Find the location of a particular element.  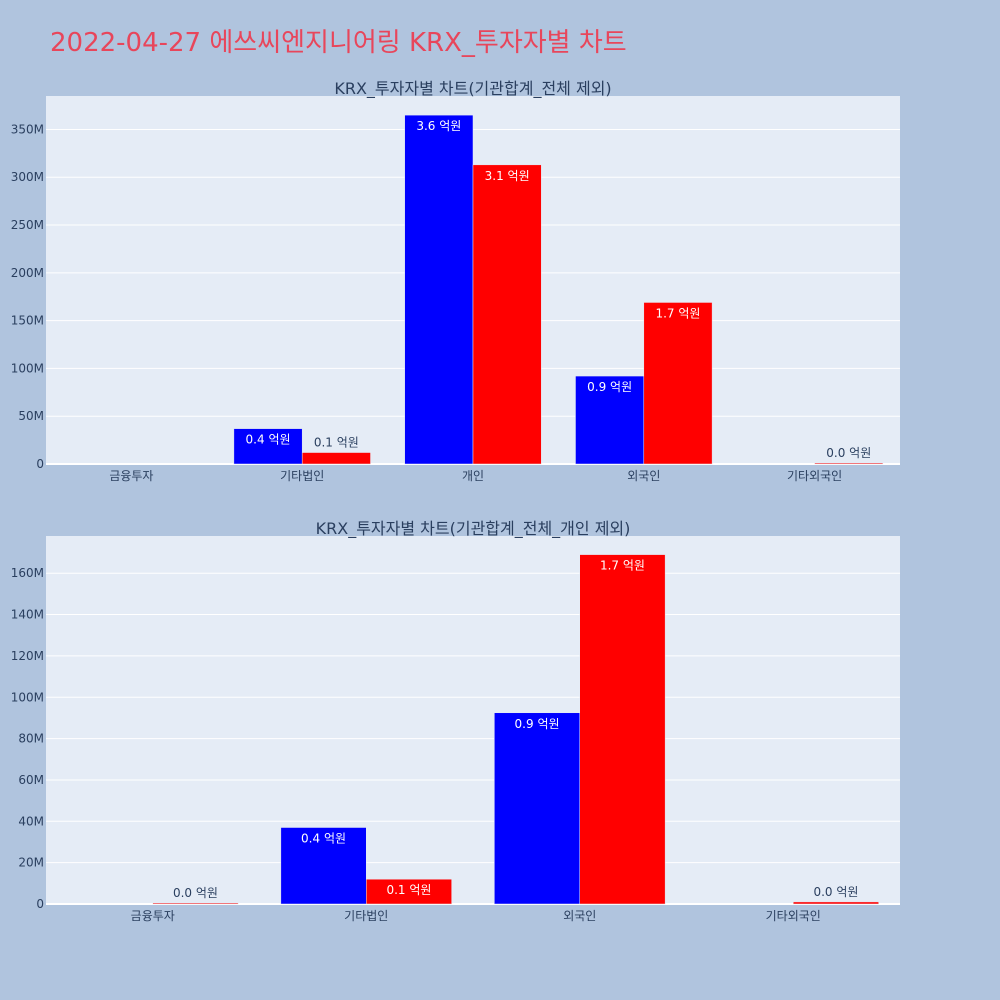

y-tick-label: 80M is located at coordinates (31, 739).